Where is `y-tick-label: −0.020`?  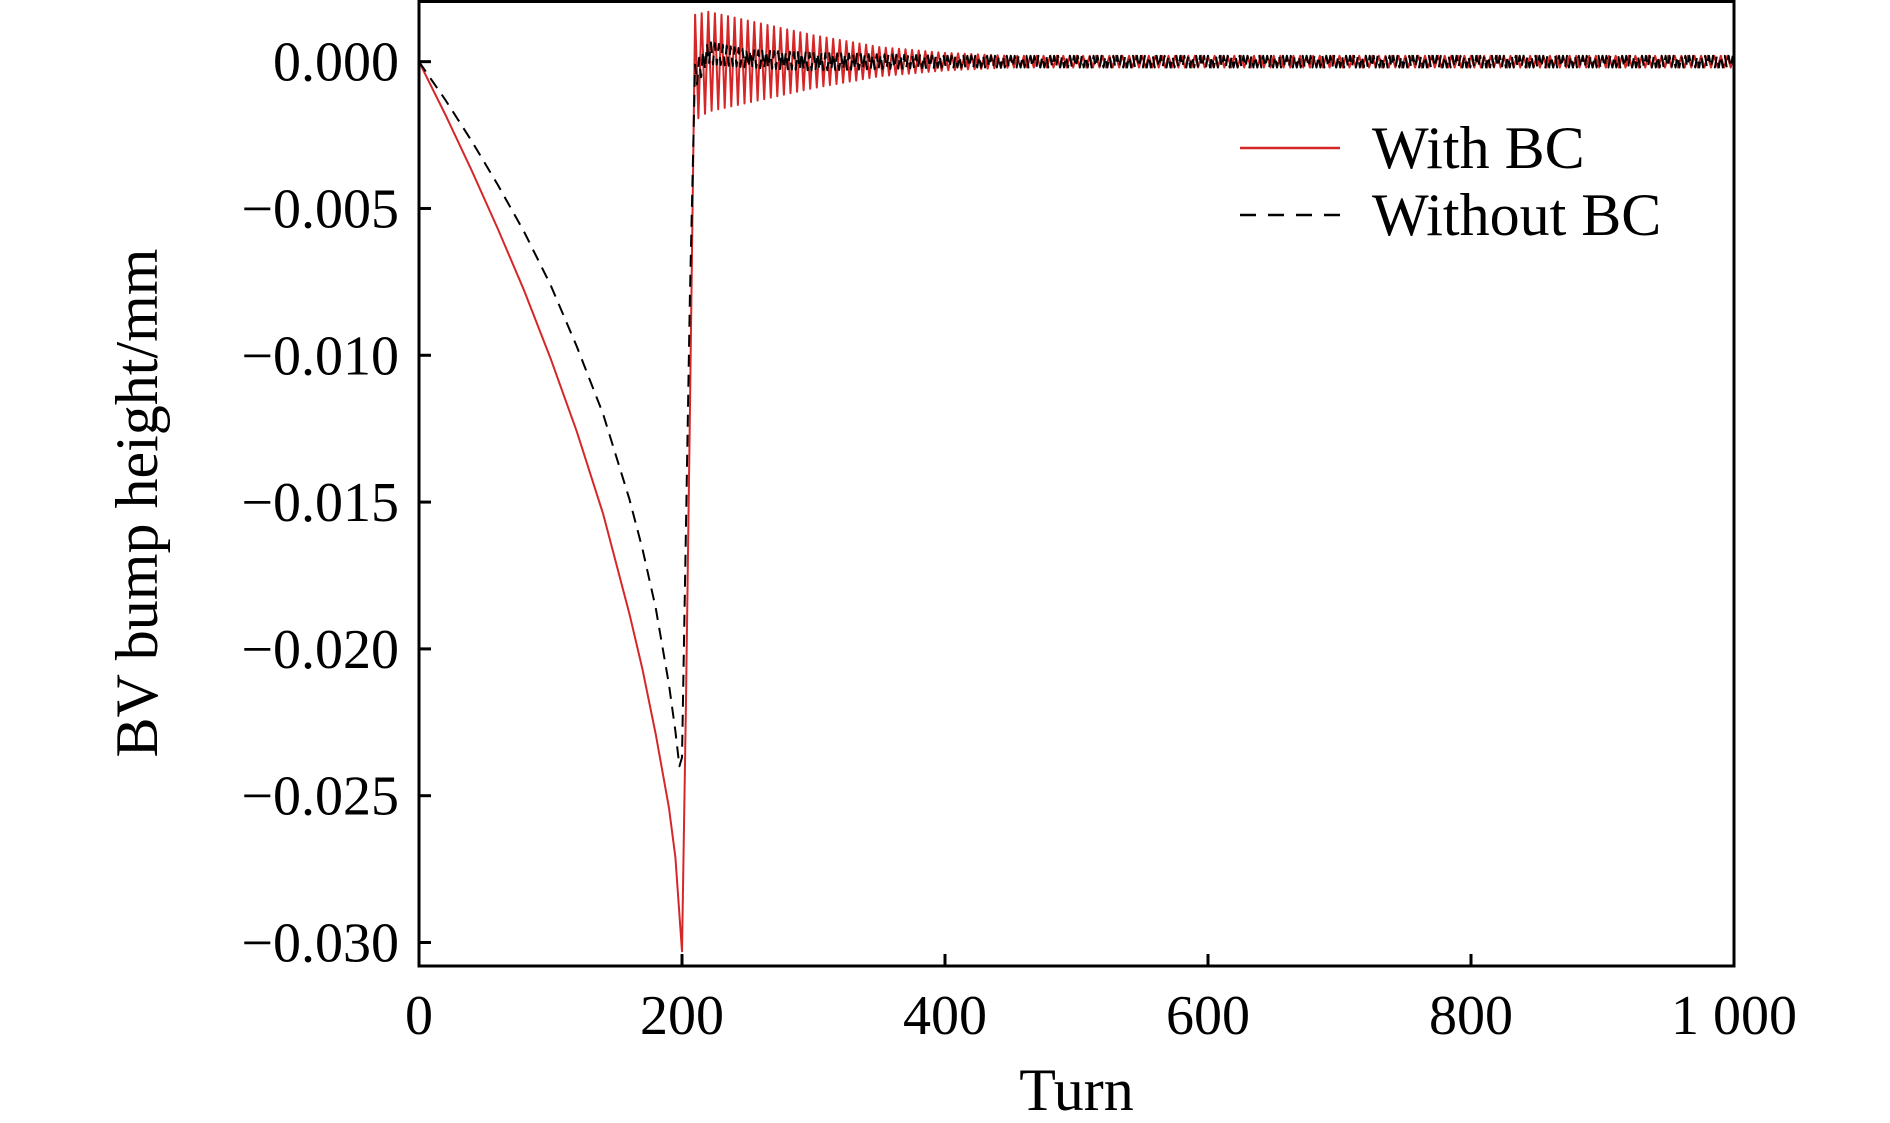
y-tick-label: −0.020 is located at coordinates (320, 650).